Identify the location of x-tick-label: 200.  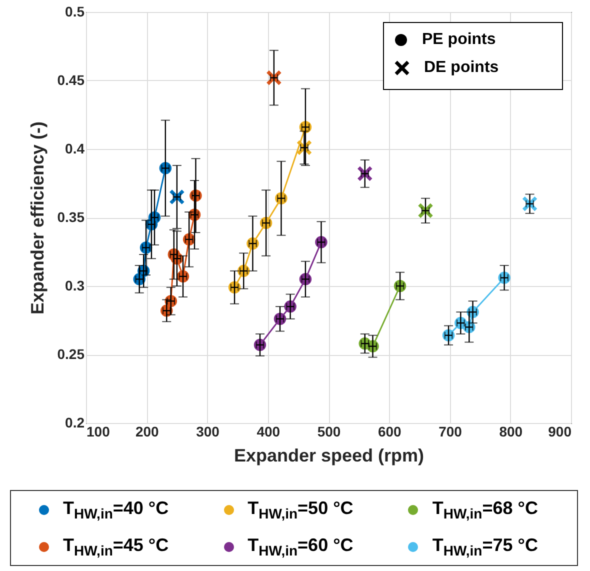
(147, 432).